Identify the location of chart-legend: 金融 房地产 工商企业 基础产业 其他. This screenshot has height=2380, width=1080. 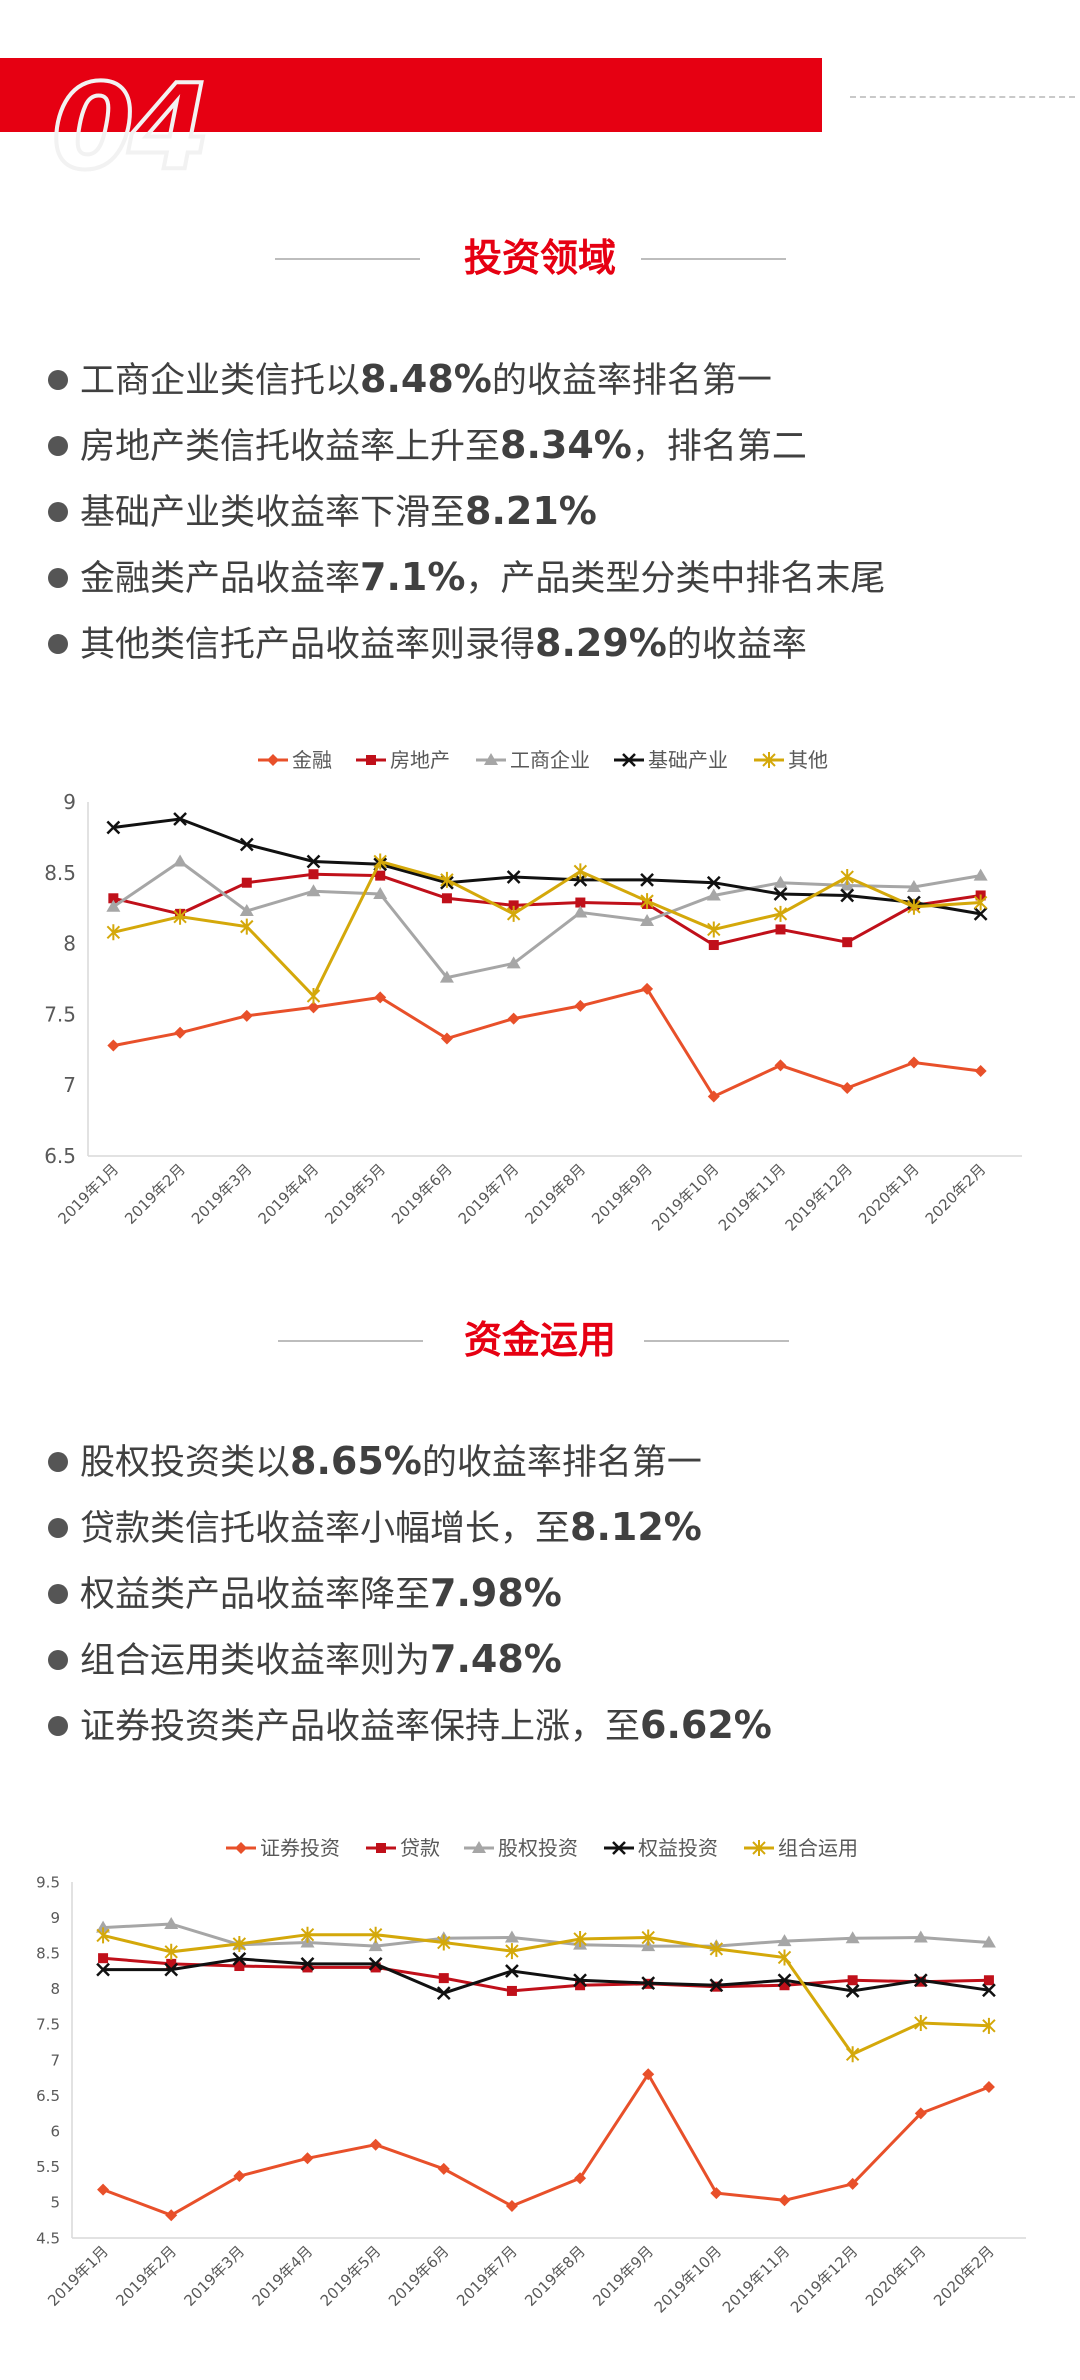
(543, 760).